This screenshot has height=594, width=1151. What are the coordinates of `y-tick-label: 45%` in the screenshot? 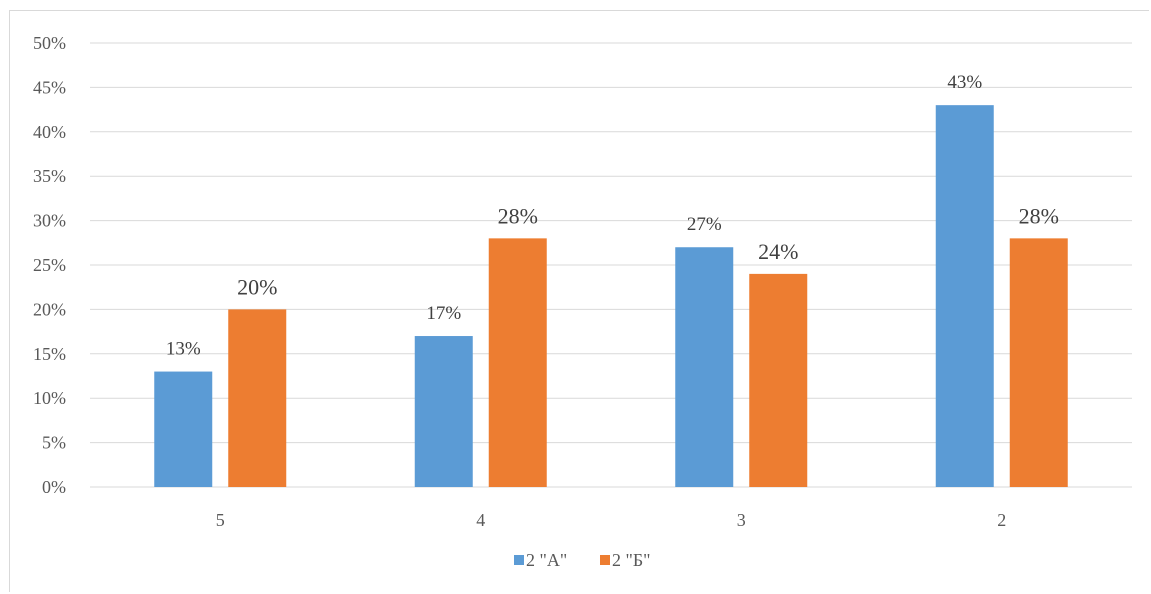 It's located at (49, 87).